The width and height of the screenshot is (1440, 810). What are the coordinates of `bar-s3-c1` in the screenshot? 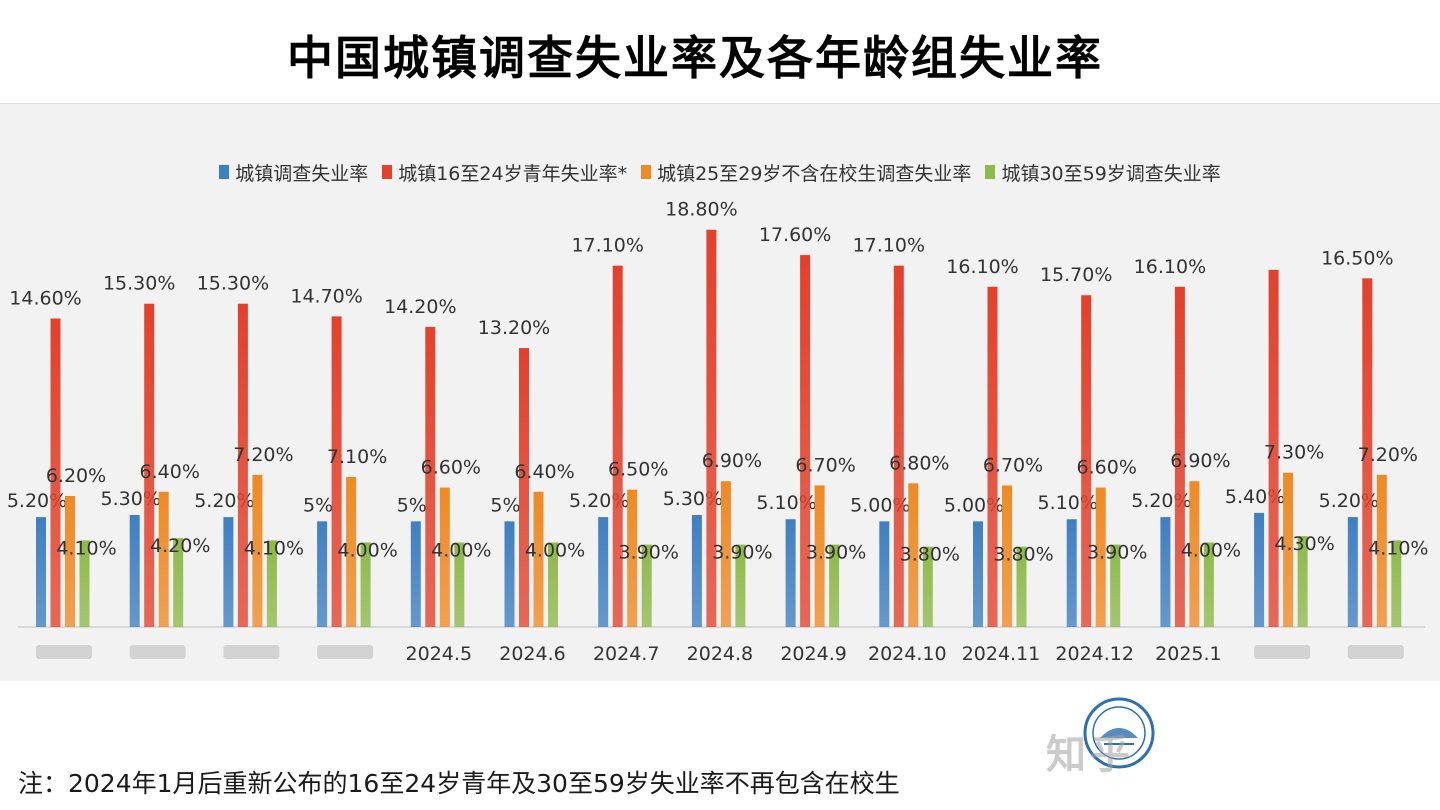 It's located at (178, 582).